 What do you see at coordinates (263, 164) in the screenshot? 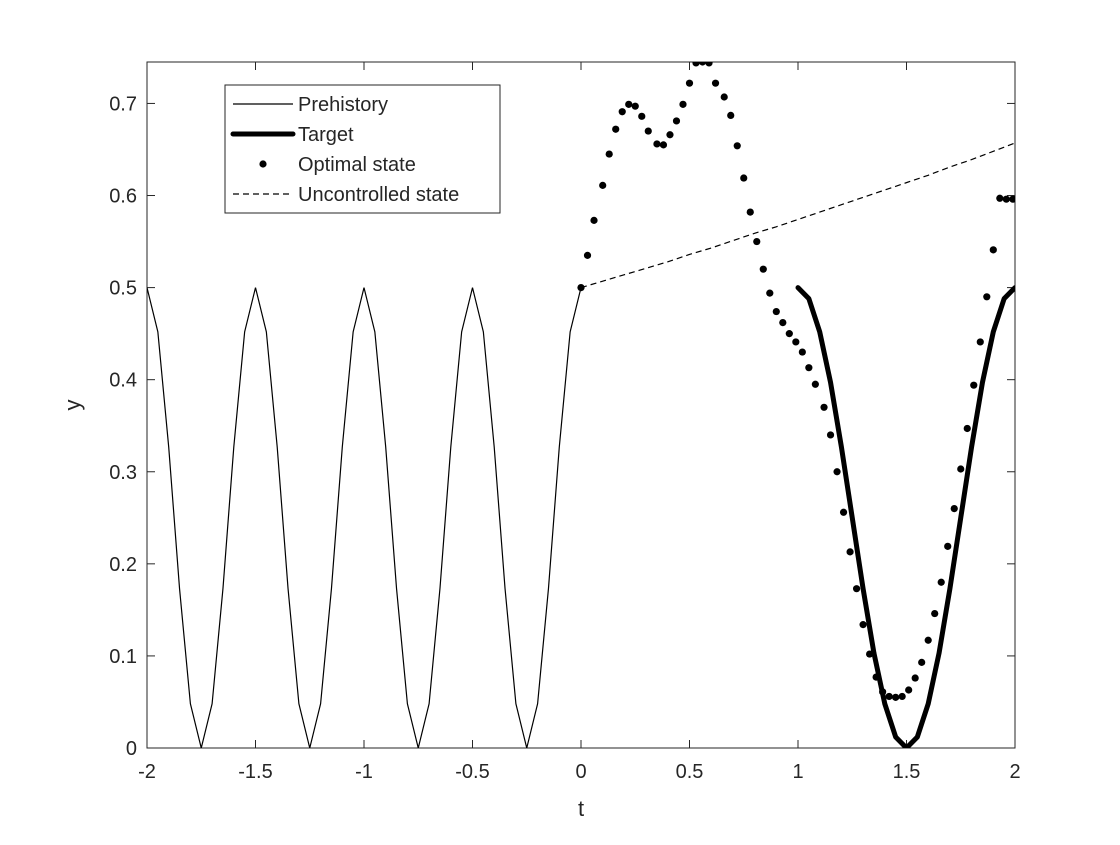
I see `legend-marker-optimal-state` at bounding box center [263, 164].